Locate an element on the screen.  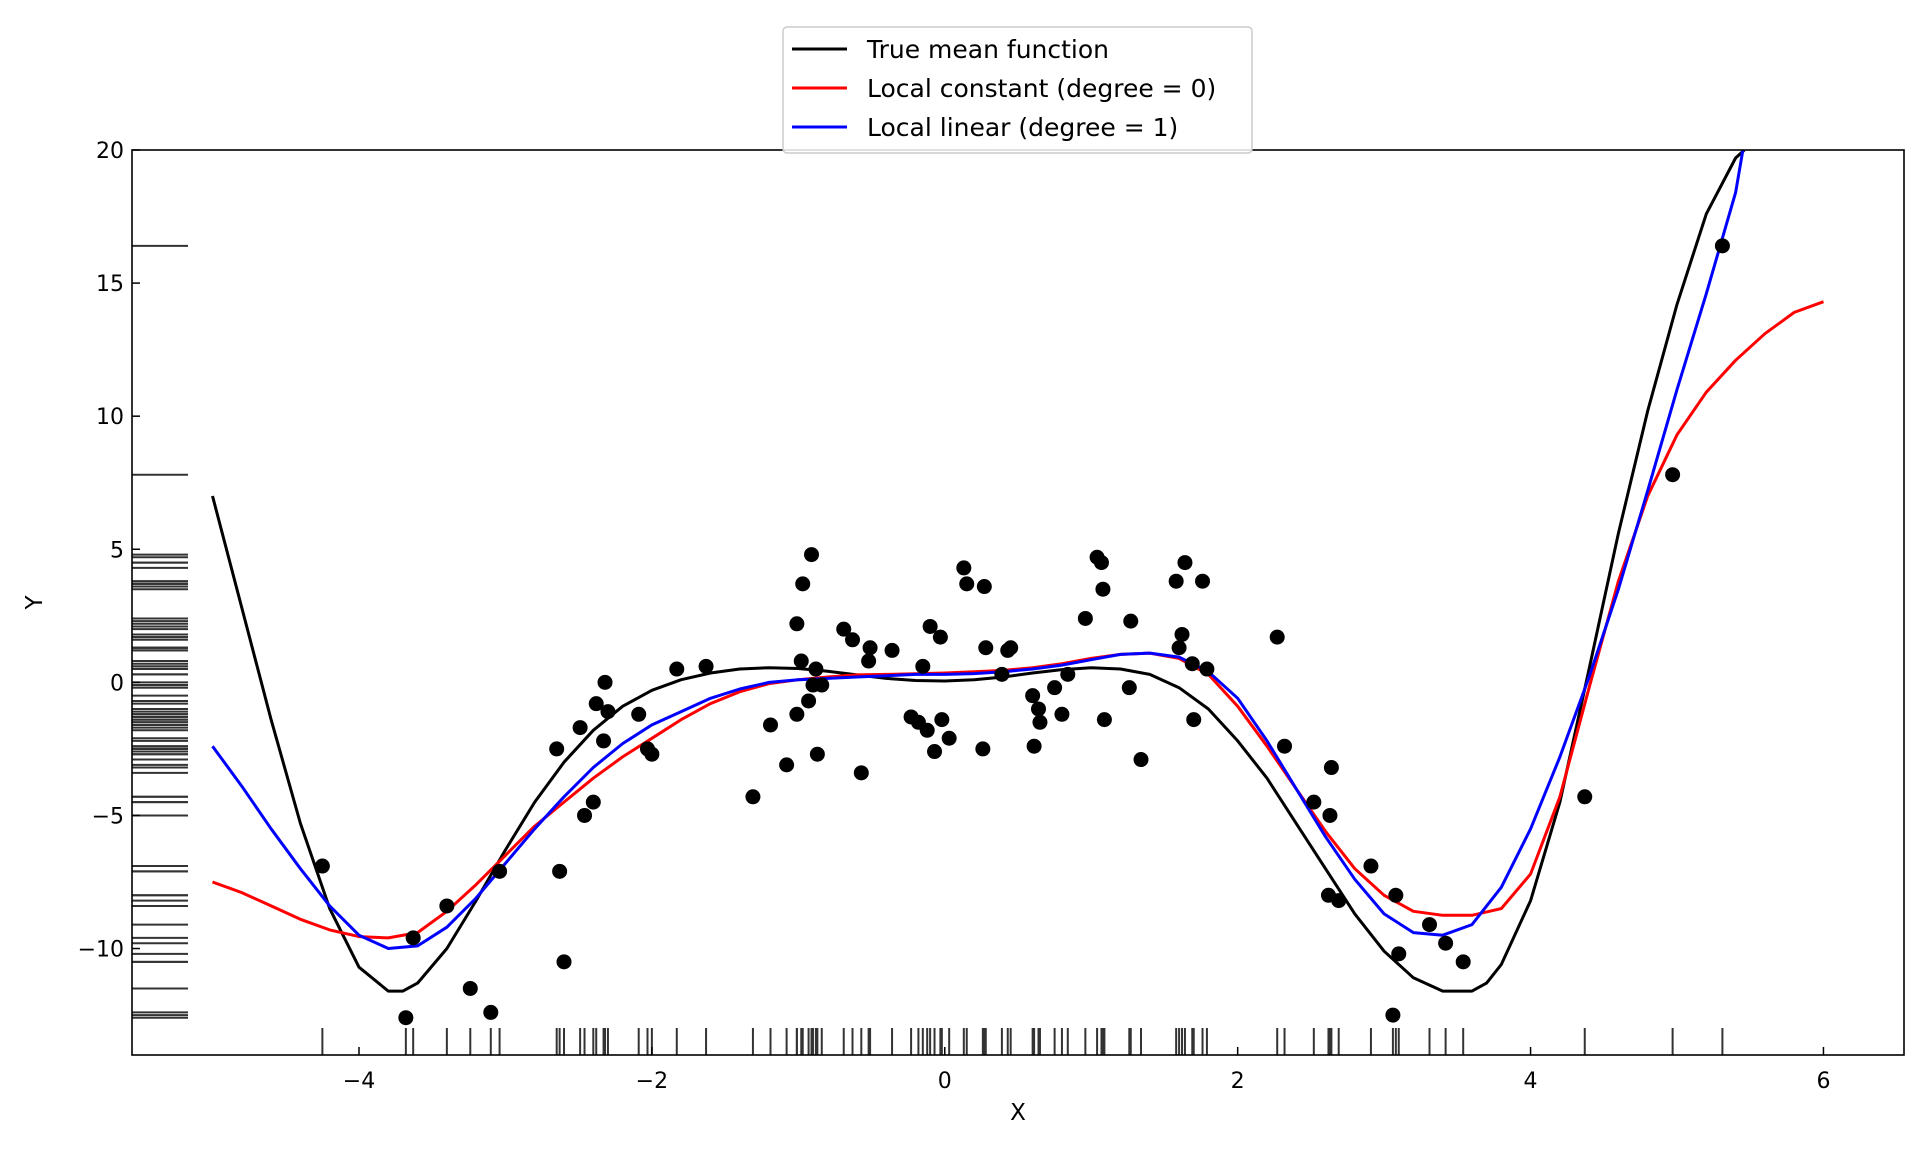
y-tick-label: 0 is located at coordinates (117, 683).